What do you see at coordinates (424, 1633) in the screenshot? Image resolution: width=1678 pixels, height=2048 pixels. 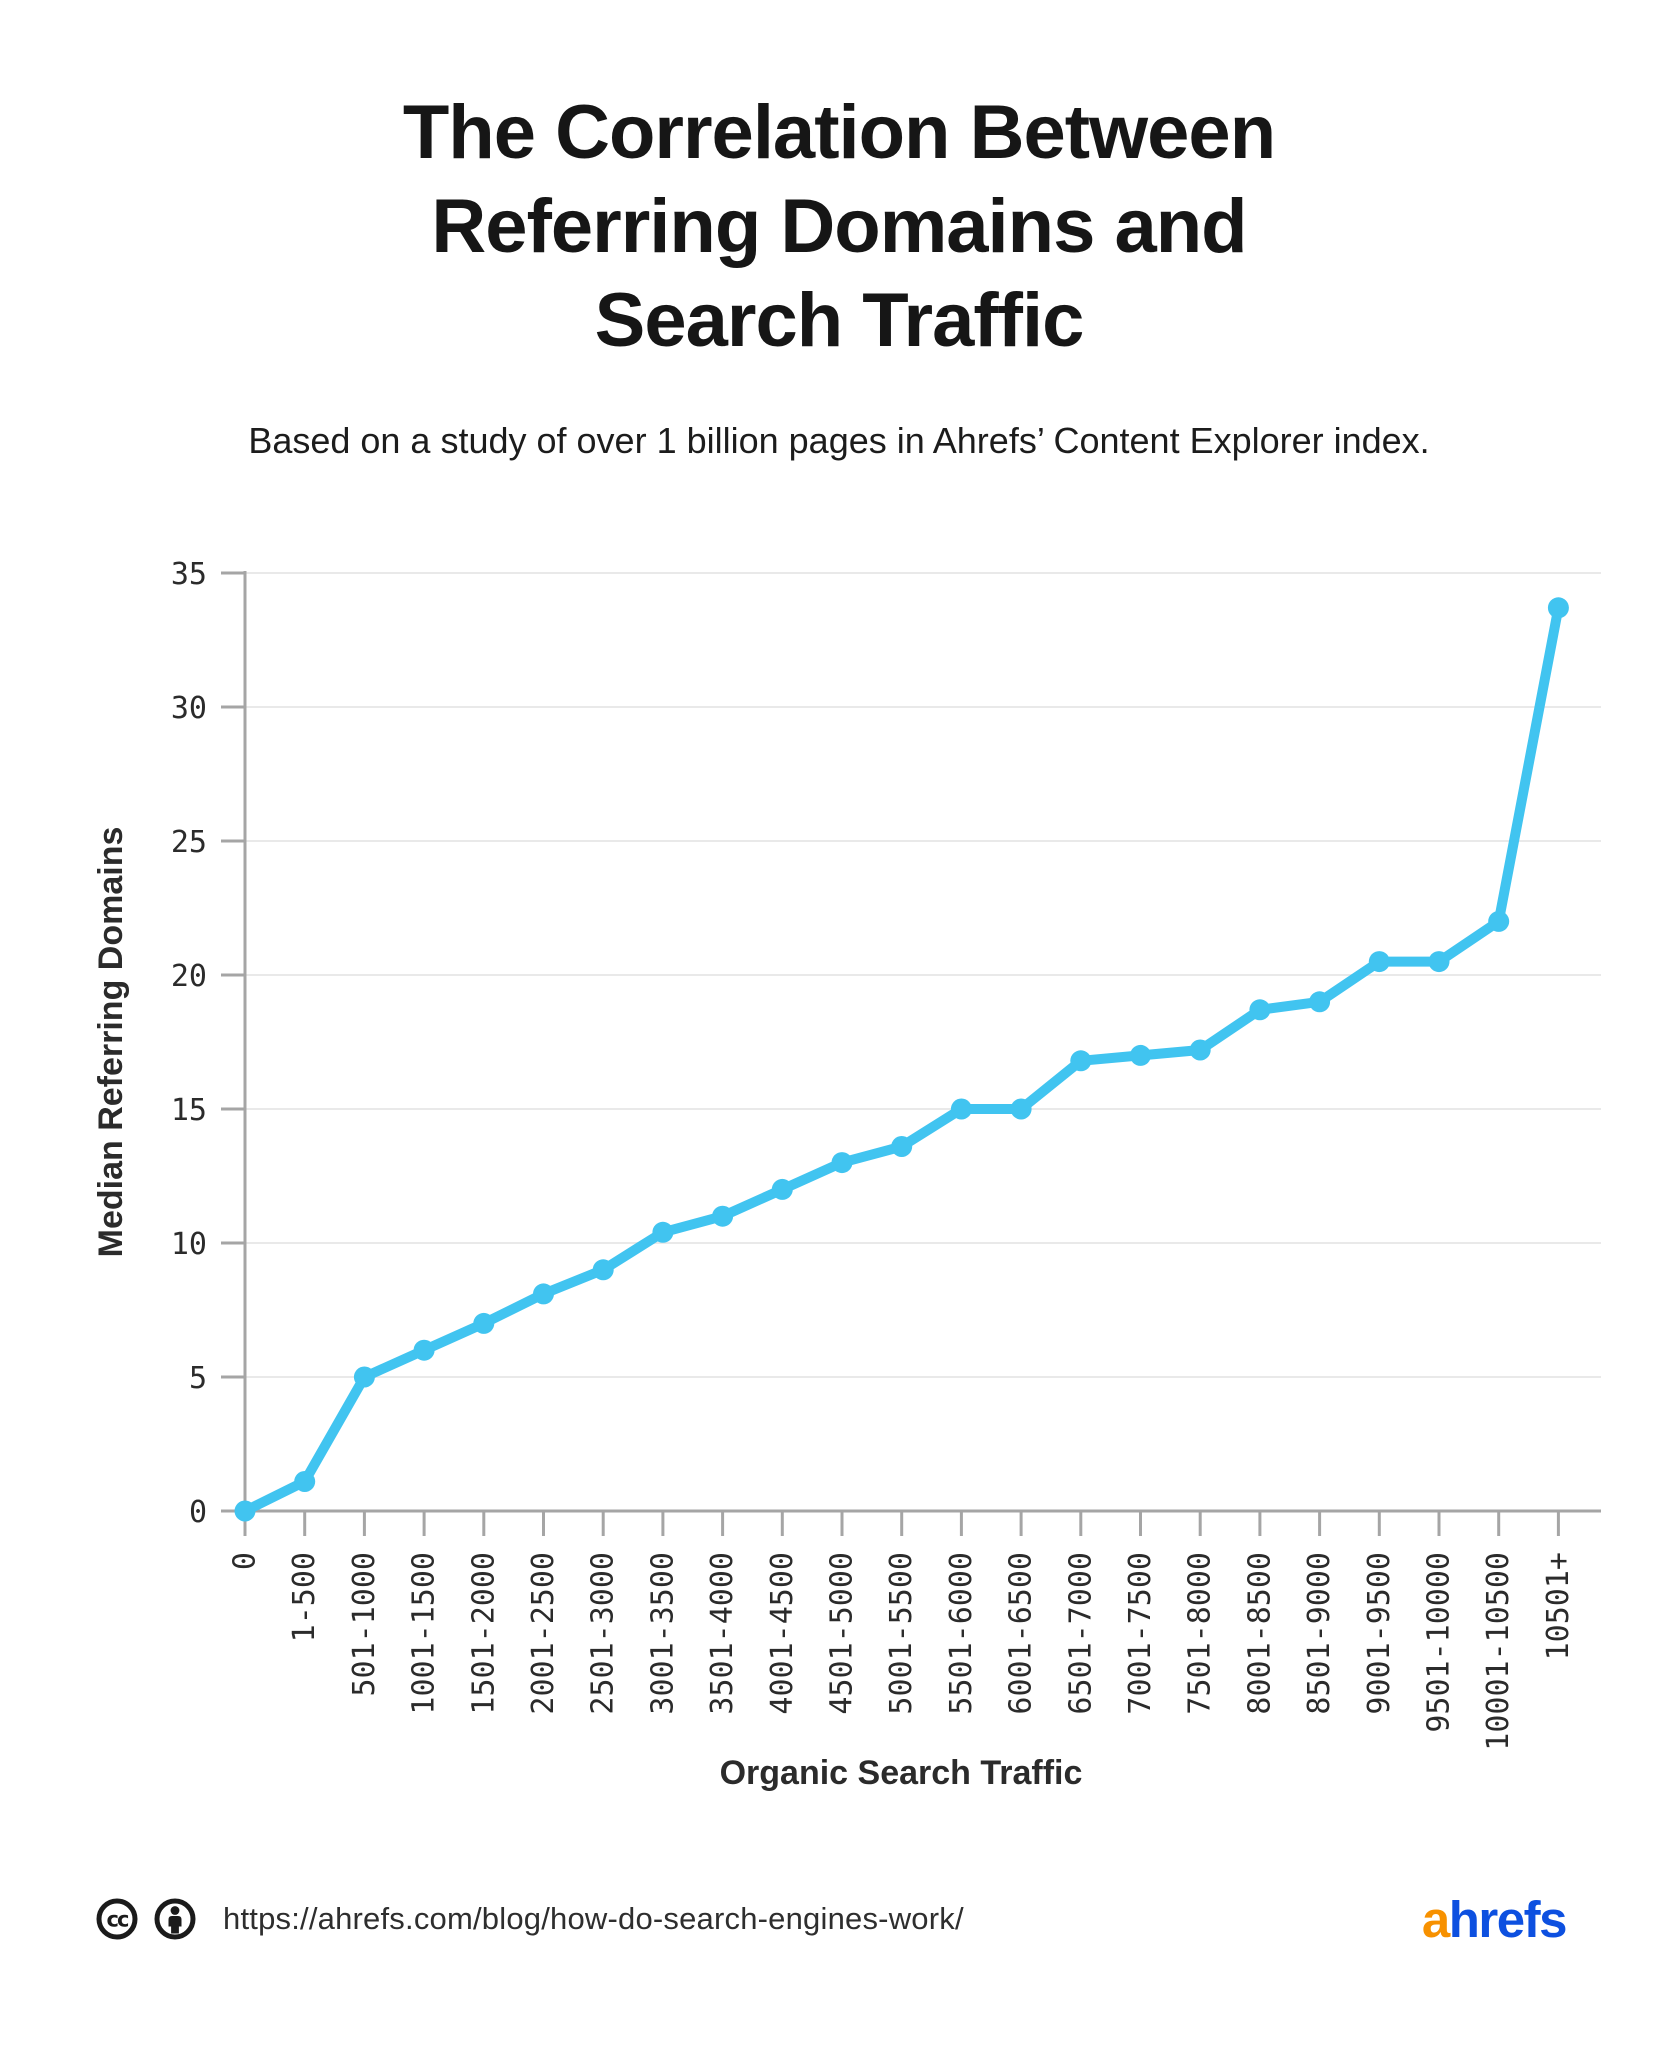 I see `svg-text: 1001-1500` at bounding box center [424, 1633].